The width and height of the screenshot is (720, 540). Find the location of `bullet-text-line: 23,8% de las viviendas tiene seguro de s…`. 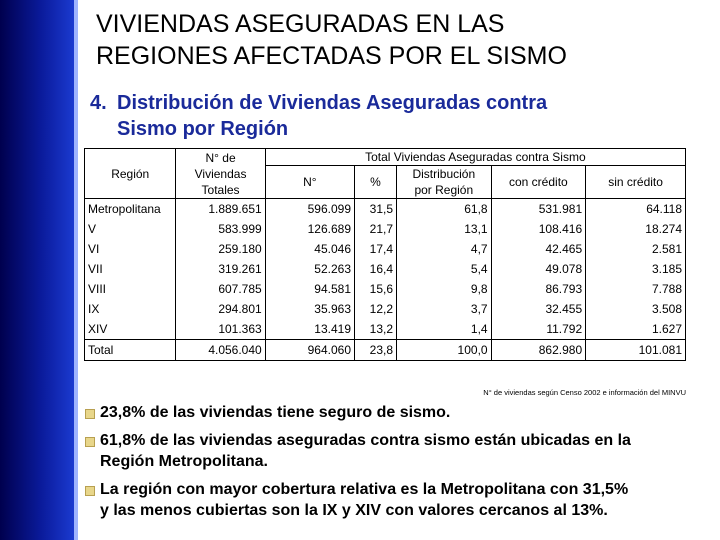

bullet-text-line: 23,8% de las viviendas tiene seguro de s… is located at coordinates (275, 412).